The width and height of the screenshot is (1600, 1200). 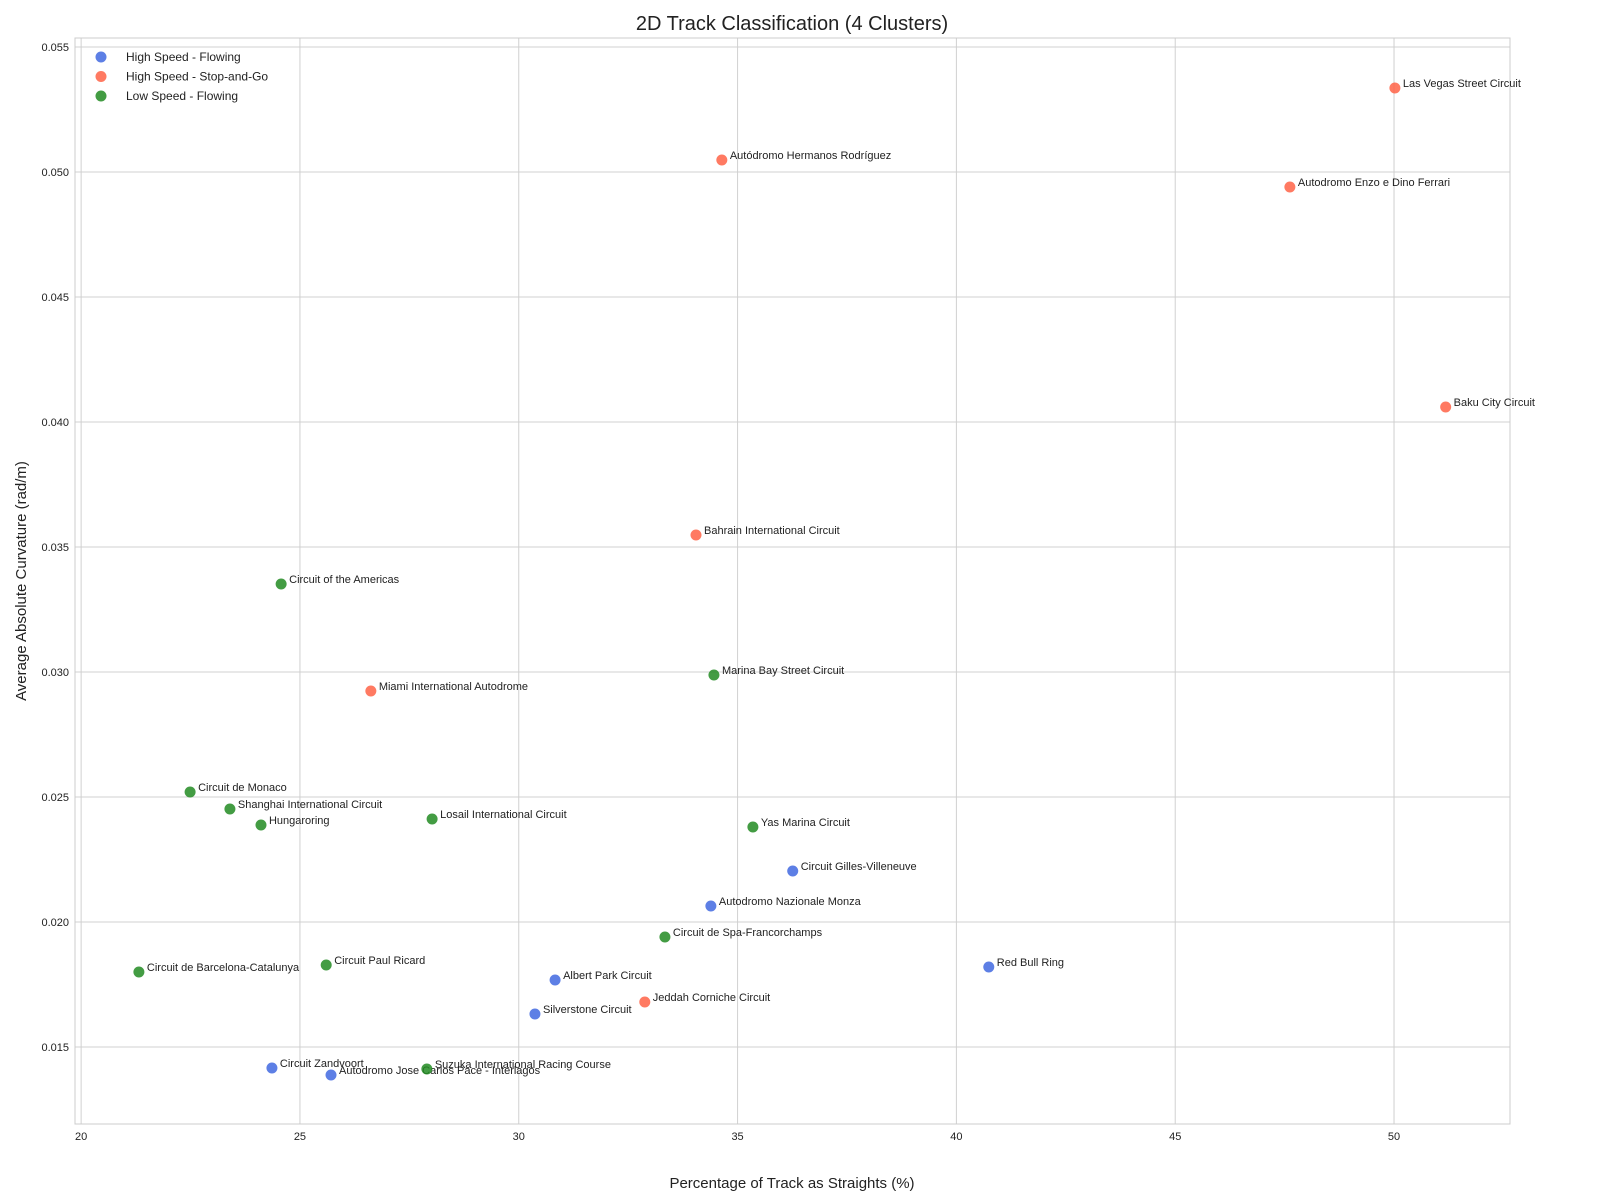 I want to click on x-tick-label: 20, so click(x=81, y=1137).